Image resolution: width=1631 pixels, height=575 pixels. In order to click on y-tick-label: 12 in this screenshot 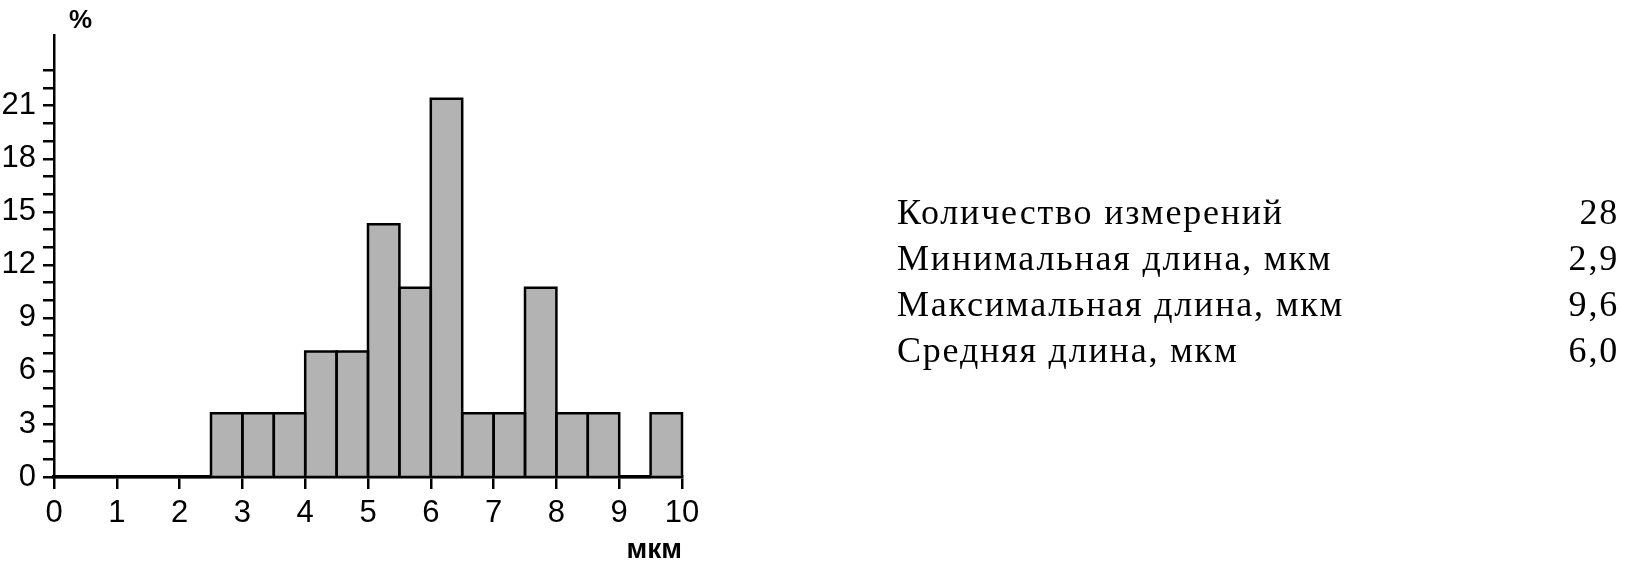, I will do `click(18, 263)`.